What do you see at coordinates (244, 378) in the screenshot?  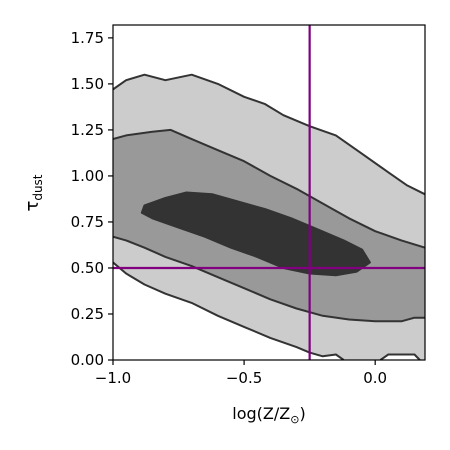 I see `x-tick-label: −0.5` at bounding box center [244, 378].